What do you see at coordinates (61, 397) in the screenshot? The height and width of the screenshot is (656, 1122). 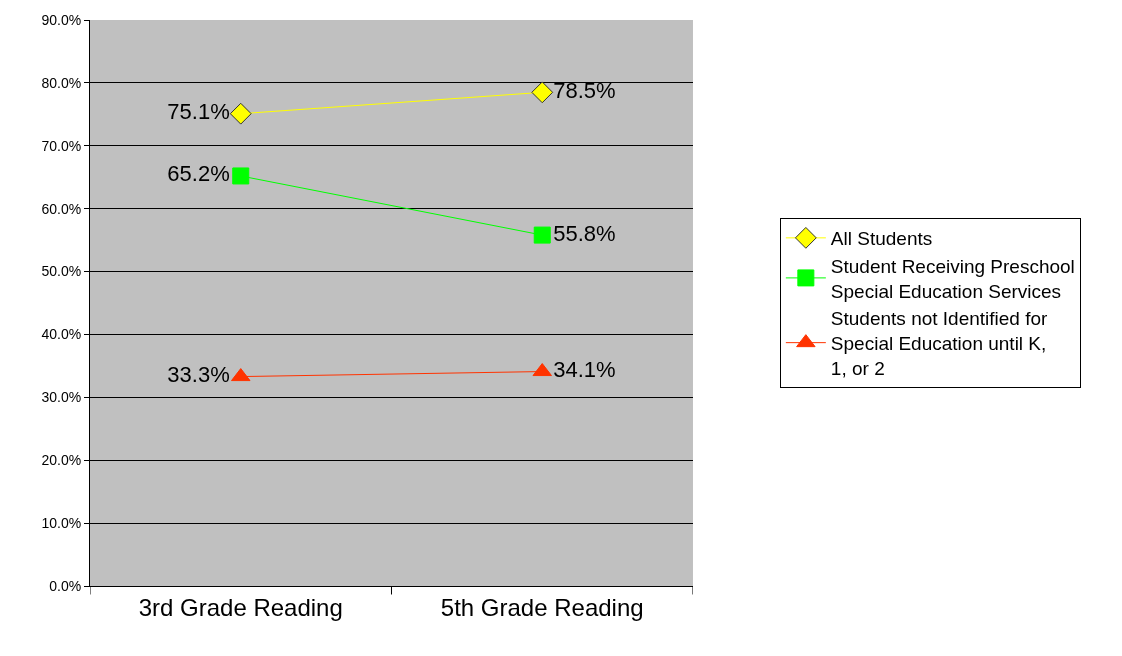 I see `y-tick-label: 30.0%` at bounding box center [61, 397].